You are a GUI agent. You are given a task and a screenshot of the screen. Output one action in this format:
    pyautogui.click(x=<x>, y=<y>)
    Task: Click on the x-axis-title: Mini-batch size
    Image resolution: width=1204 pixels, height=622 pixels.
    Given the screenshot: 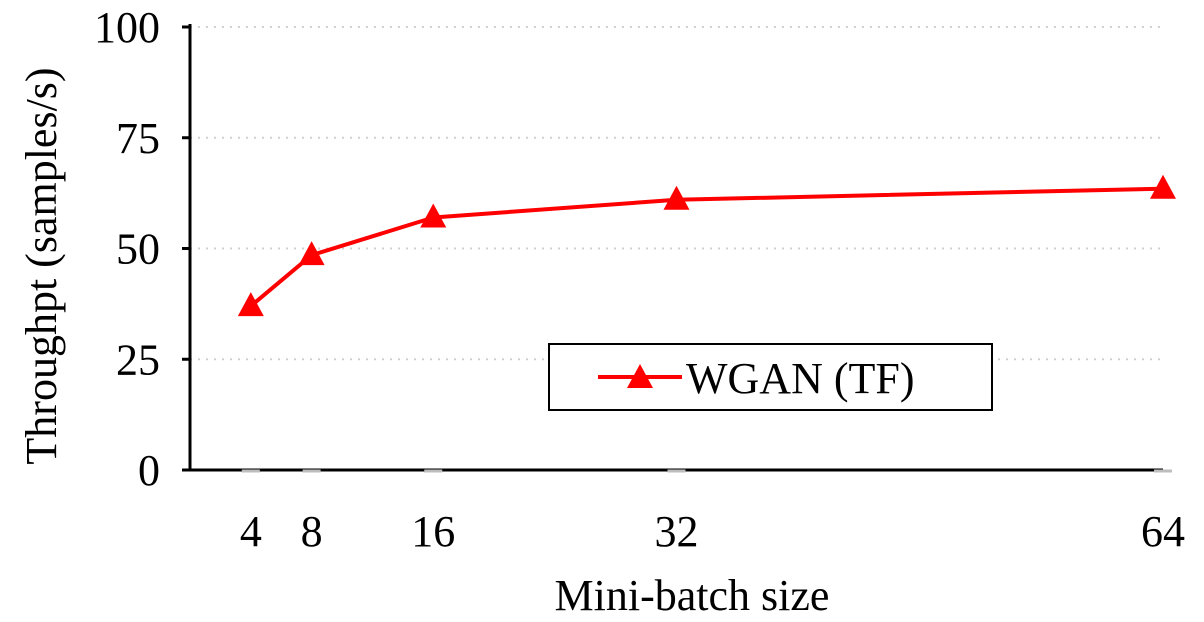 What is the action you would take?
    pyautogui.click(x=692, y=595)
    